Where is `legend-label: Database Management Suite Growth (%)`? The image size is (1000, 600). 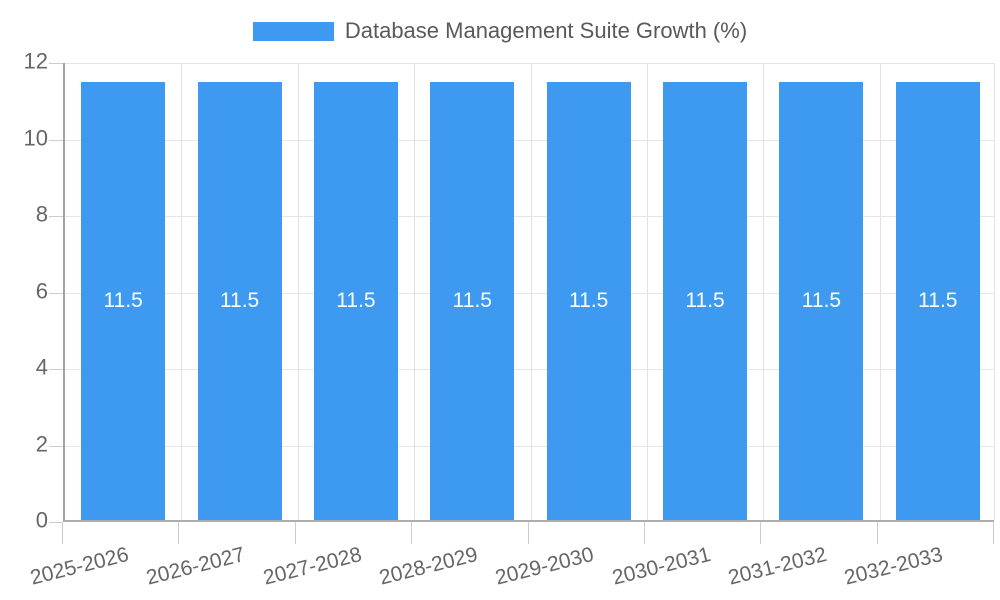
legend-label: Database Management Suite Growth (%) is located at coordinates (546, 30).